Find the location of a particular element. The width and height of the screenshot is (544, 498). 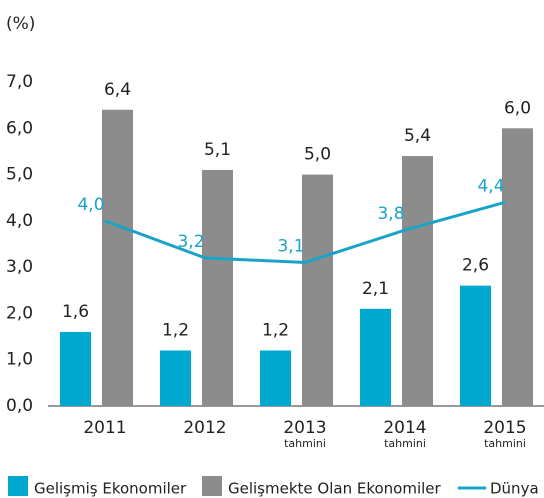

value-label: 5,1 is located at coordinates (217, 150).